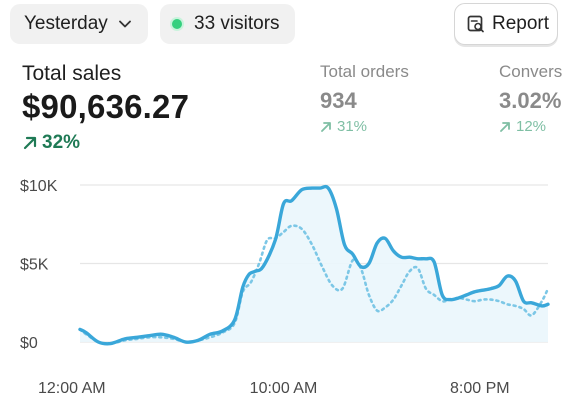 The height and width of the screenshot is (416, 562). I want to click on online-dot-icon, so click(177, 24).